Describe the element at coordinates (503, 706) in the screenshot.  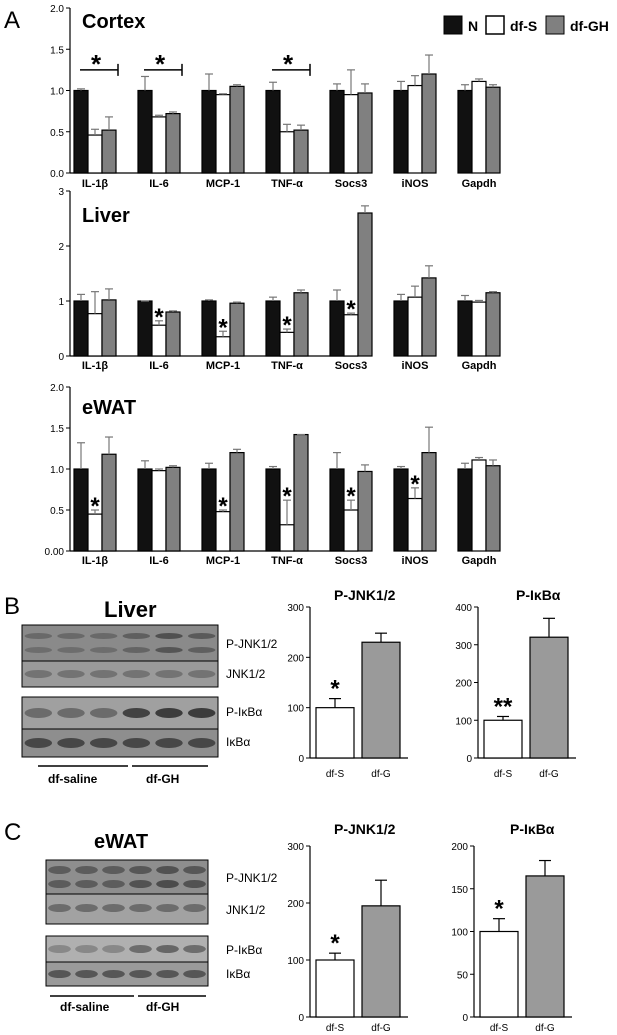
I see `liver-pikba-sig-star-df-s: **` at that location.